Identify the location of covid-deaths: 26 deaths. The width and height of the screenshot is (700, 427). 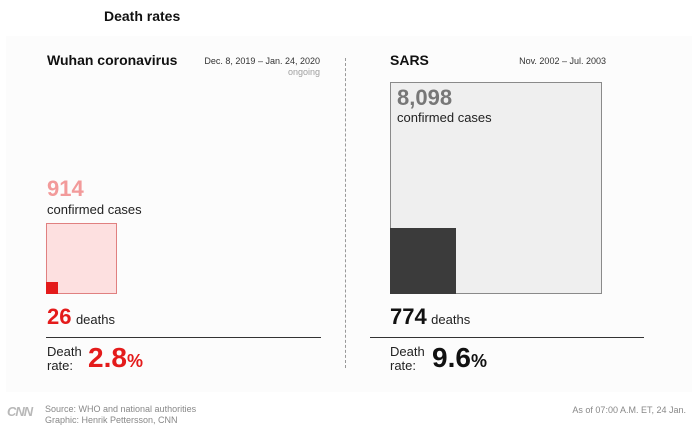
(81, 317).